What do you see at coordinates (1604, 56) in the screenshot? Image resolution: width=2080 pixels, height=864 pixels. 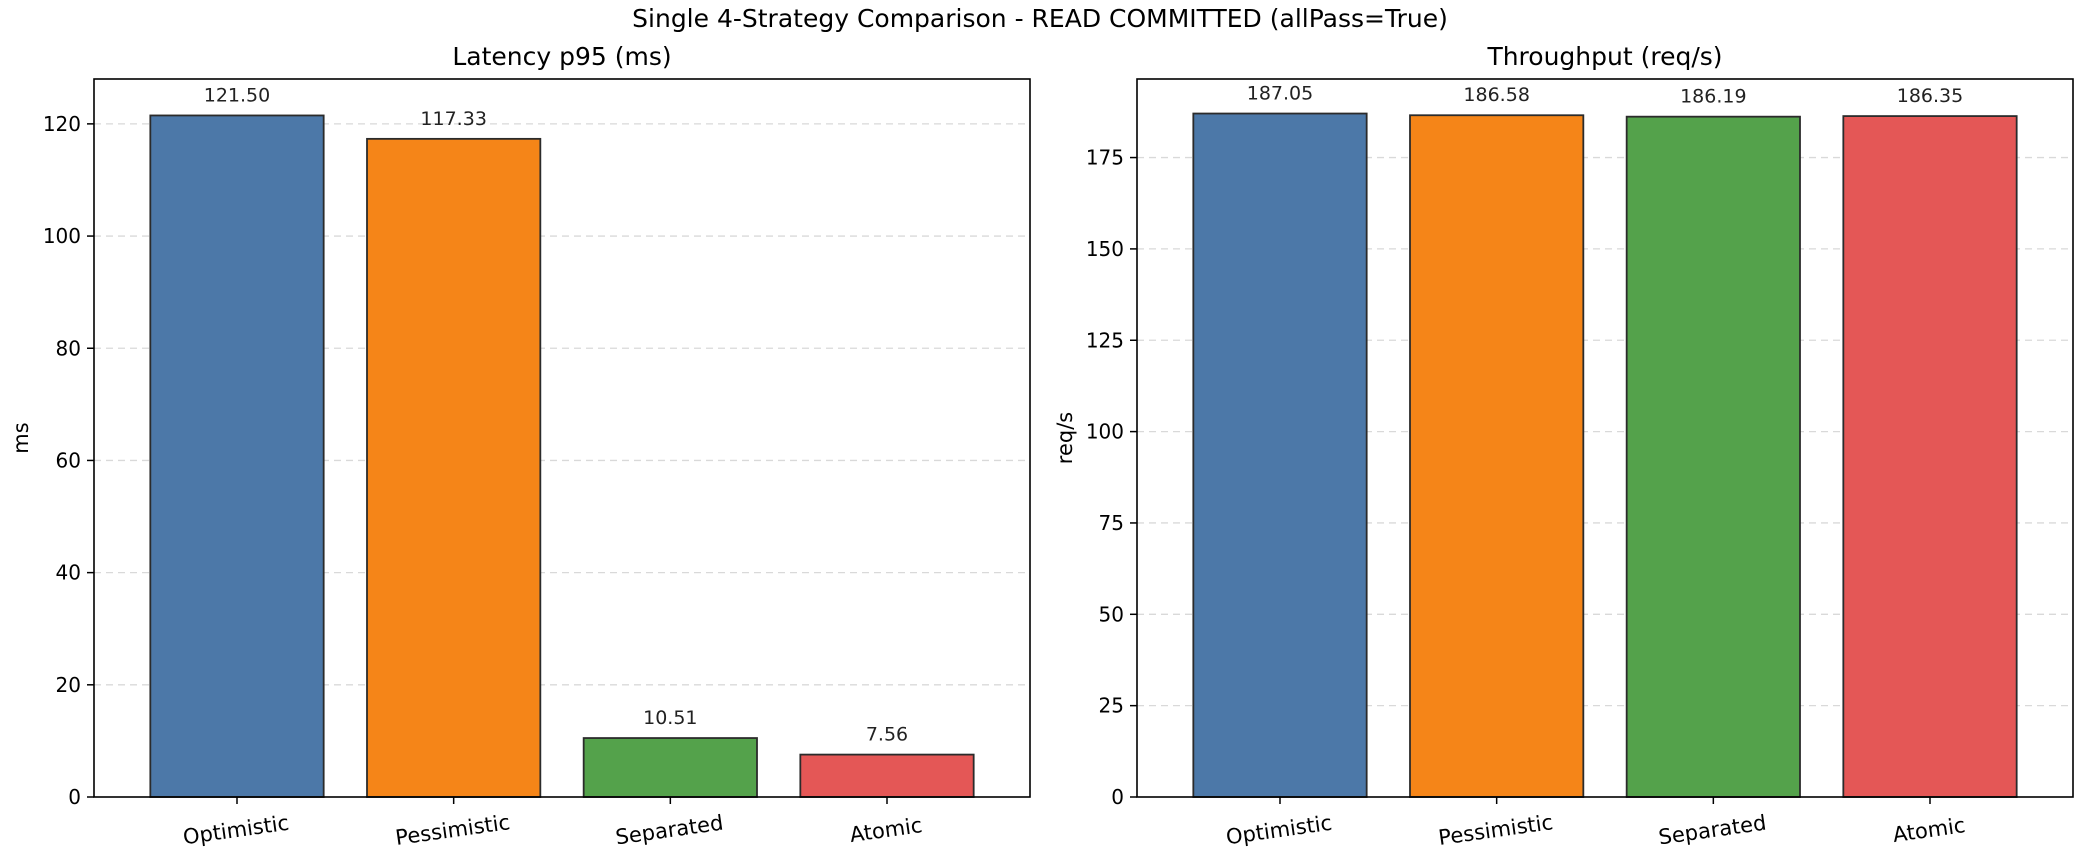 I see `chart-title: Throughput (req/s)` at bounding box center [1604, 56].